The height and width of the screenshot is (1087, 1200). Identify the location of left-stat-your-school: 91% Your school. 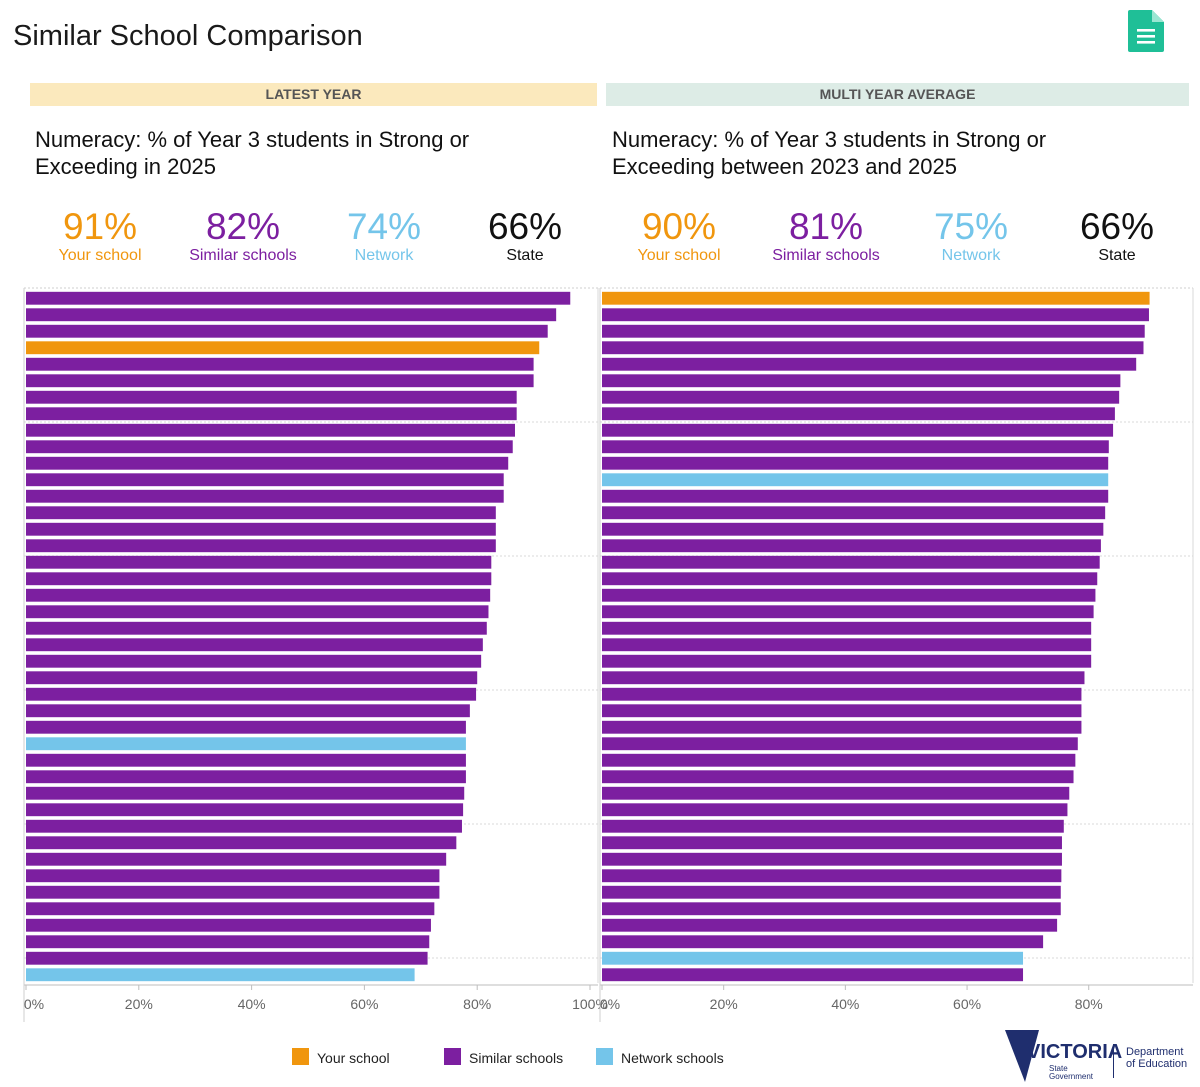
(100, 235).